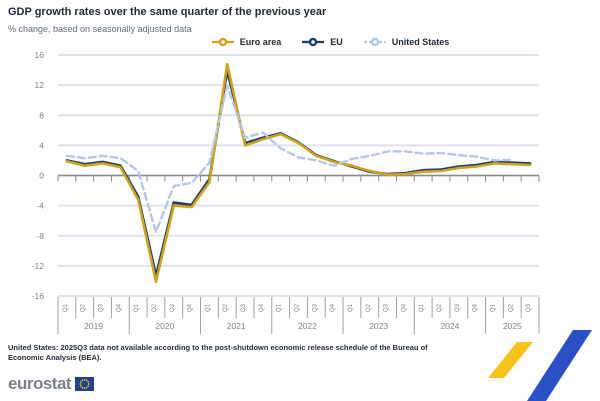 The height and width of the screenshot is (401, 600). Describe the element at coordinates (260, 42) in the screenshot. I see `legend-label-euro-area: Euro area` at that location.